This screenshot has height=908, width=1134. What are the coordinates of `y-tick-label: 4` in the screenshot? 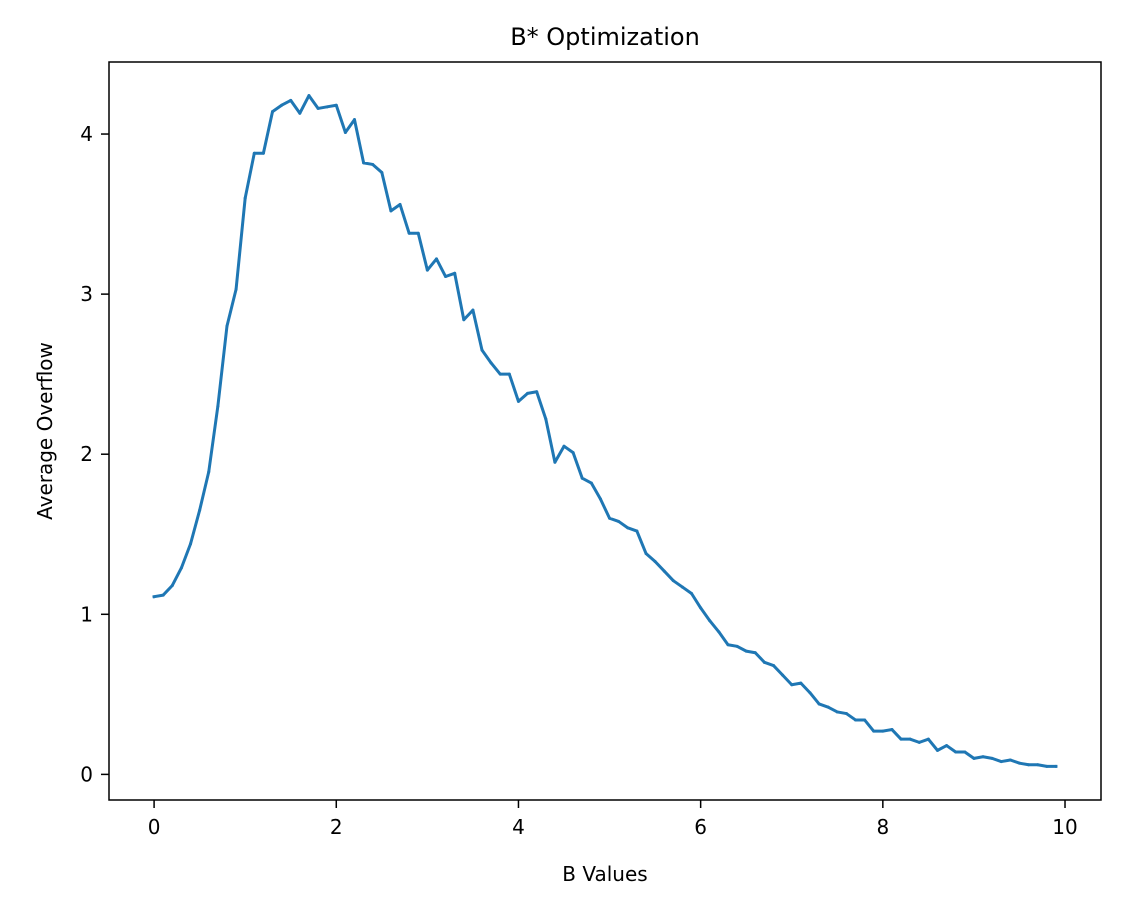 It's located at (86, 134).